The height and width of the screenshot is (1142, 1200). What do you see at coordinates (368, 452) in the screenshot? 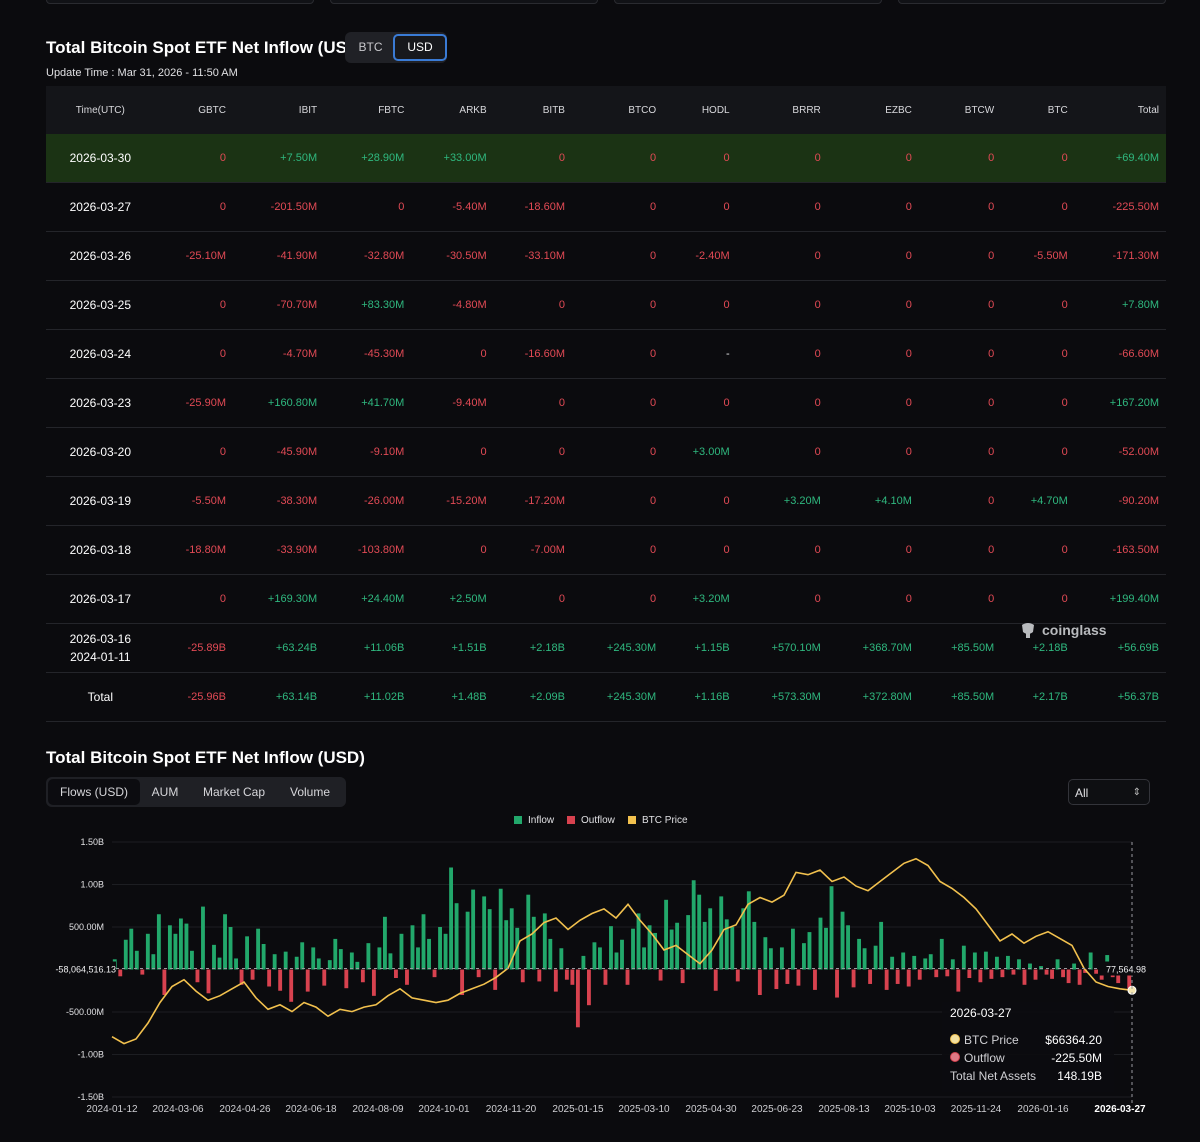
I see `table-cell: -9.10M` at bounding box center [368, 452].